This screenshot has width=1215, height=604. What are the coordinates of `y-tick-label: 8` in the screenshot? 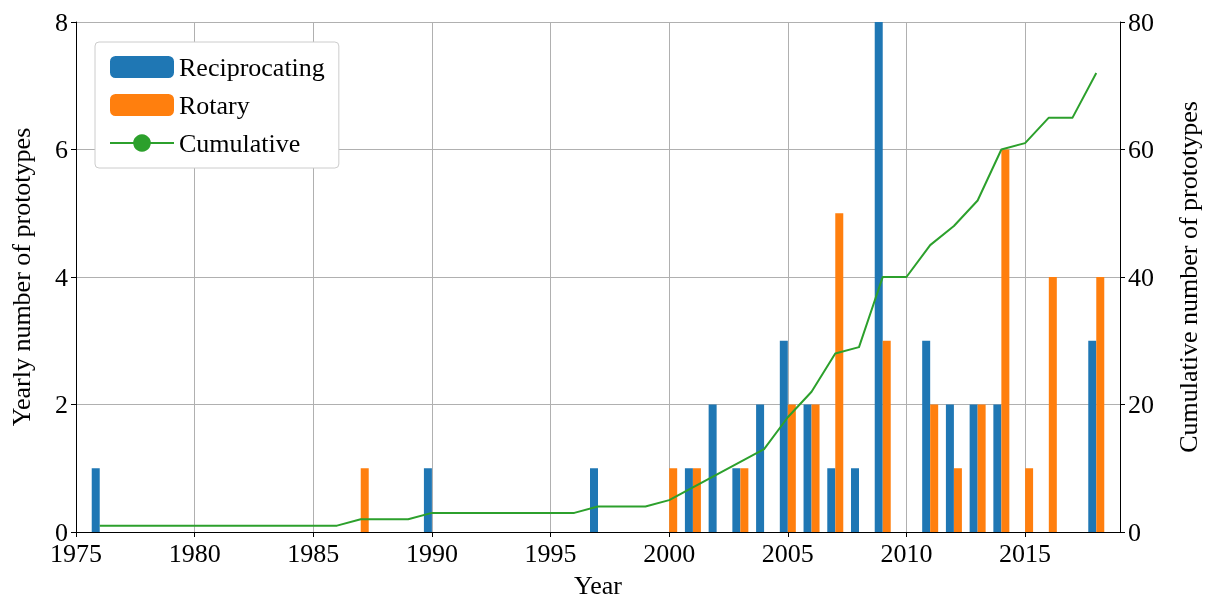 It's located at (61, 22).